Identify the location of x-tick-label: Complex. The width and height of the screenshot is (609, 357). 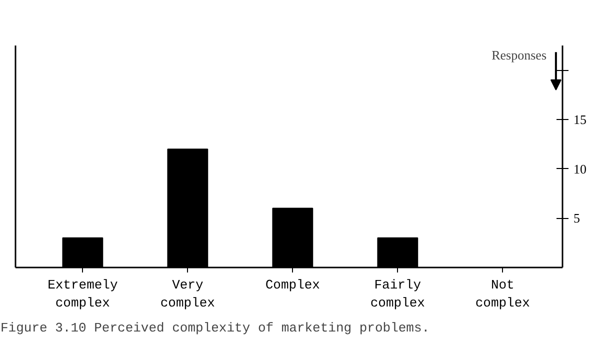
(292, 285).